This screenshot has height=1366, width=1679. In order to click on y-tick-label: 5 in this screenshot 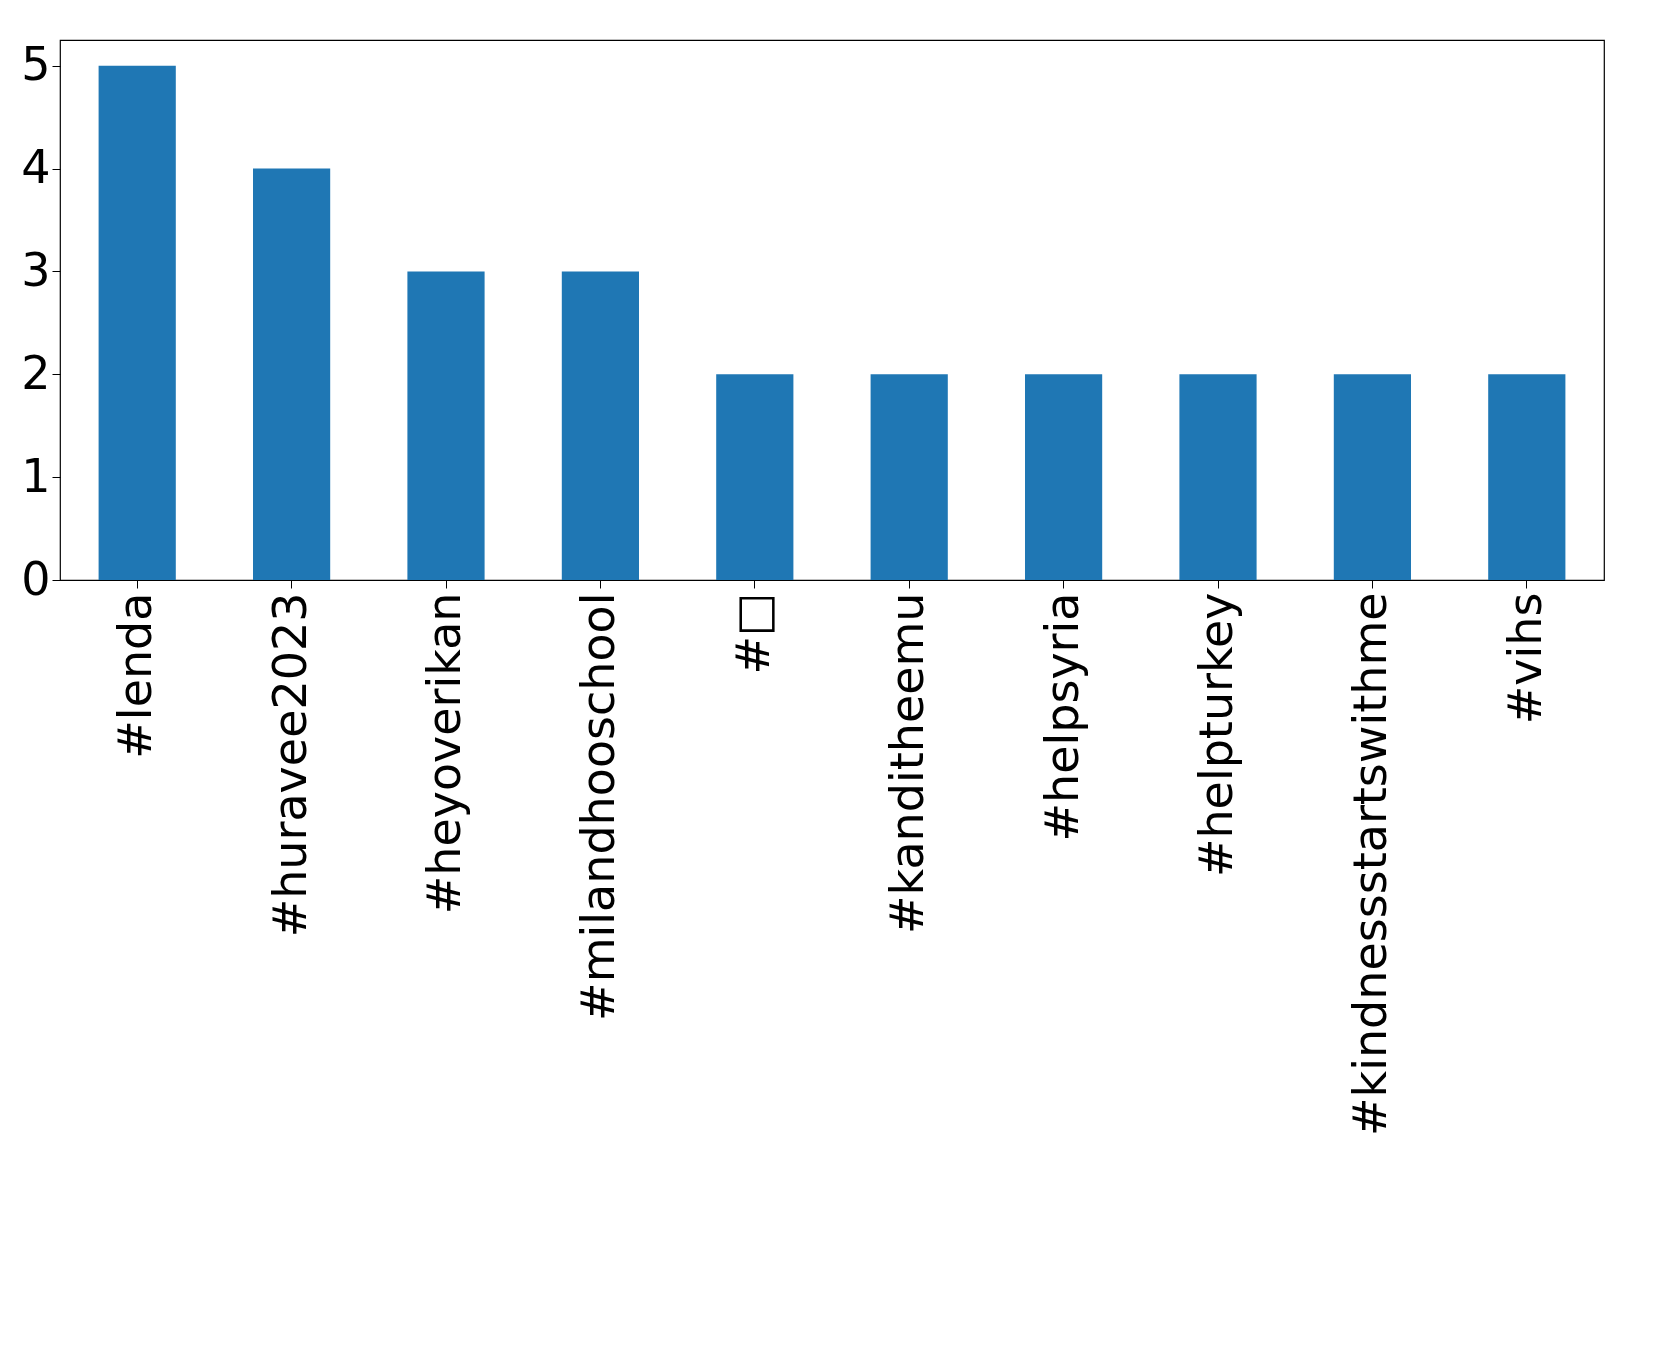, I will do `click(36, 64)`.